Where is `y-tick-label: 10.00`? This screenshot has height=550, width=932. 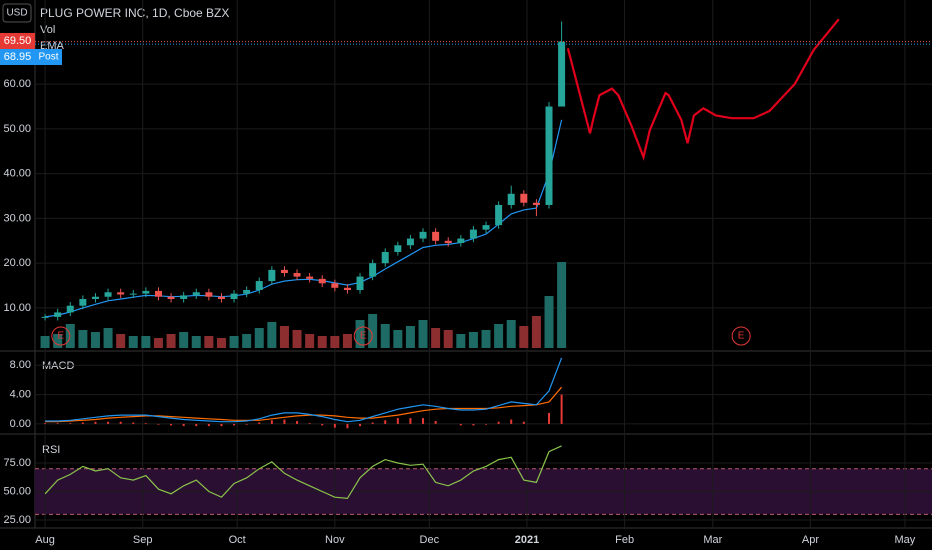 y-tick-label: 10.00 is located at coordinates (17, 308).